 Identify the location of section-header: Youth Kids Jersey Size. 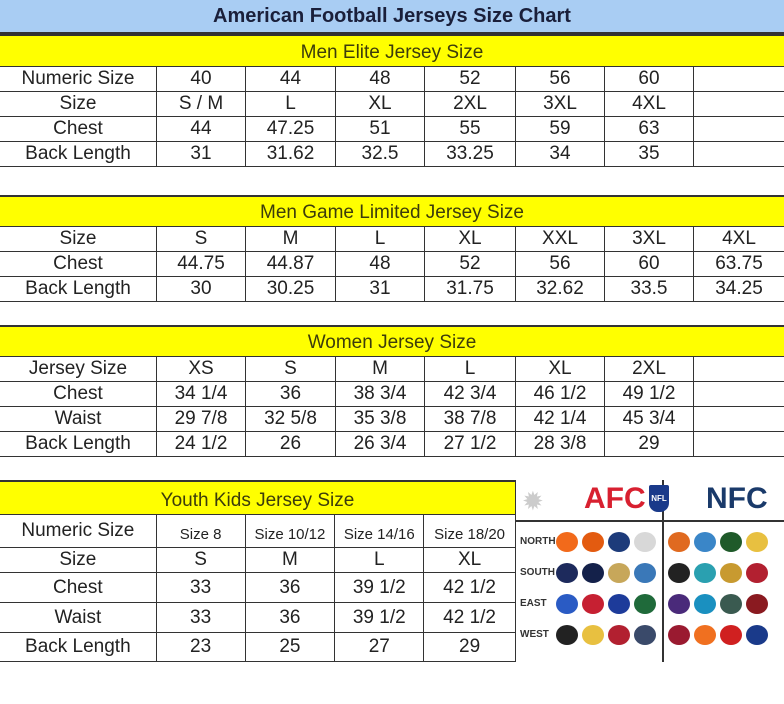
(258, 497).